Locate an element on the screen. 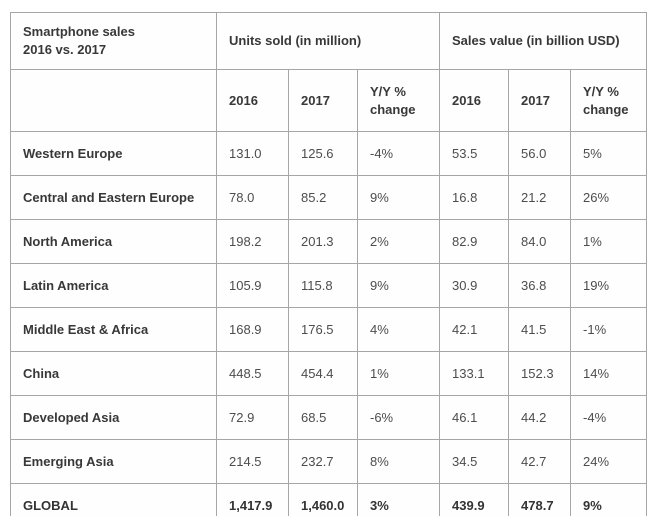  empty-header-cell is located at coordinates (113, 100).